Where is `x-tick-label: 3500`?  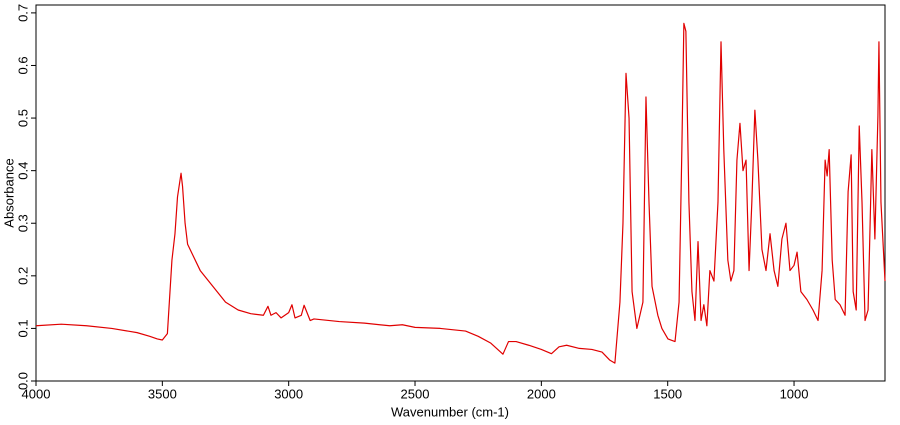 x-tick-label: 3500 is located at coordinates (162, 393).